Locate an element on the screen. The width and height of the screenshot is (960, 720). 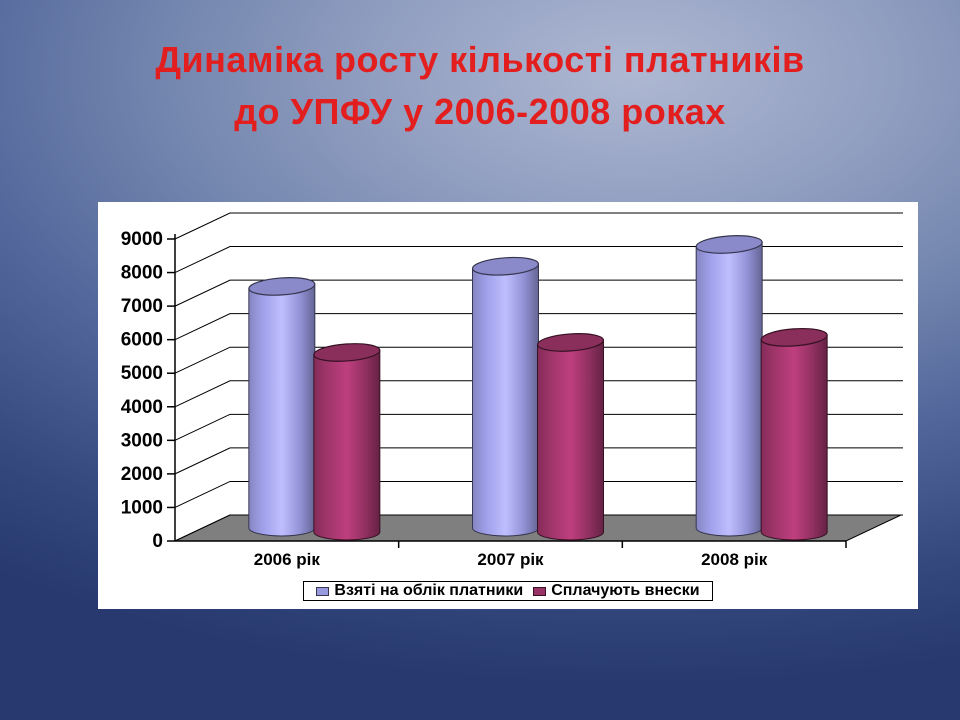
category-label: 2007 рік is located at coordinates (510, 559).